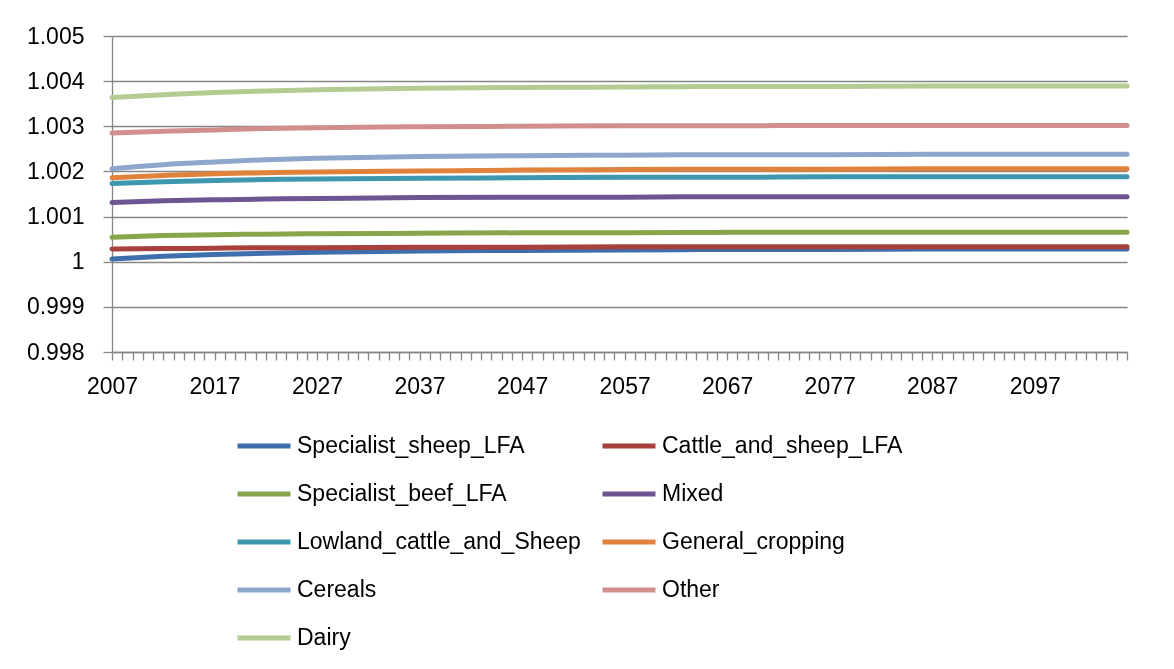 This screenshot has width=1174, height=669. I want to click on legend-label: Dairy, so click(324, 637).